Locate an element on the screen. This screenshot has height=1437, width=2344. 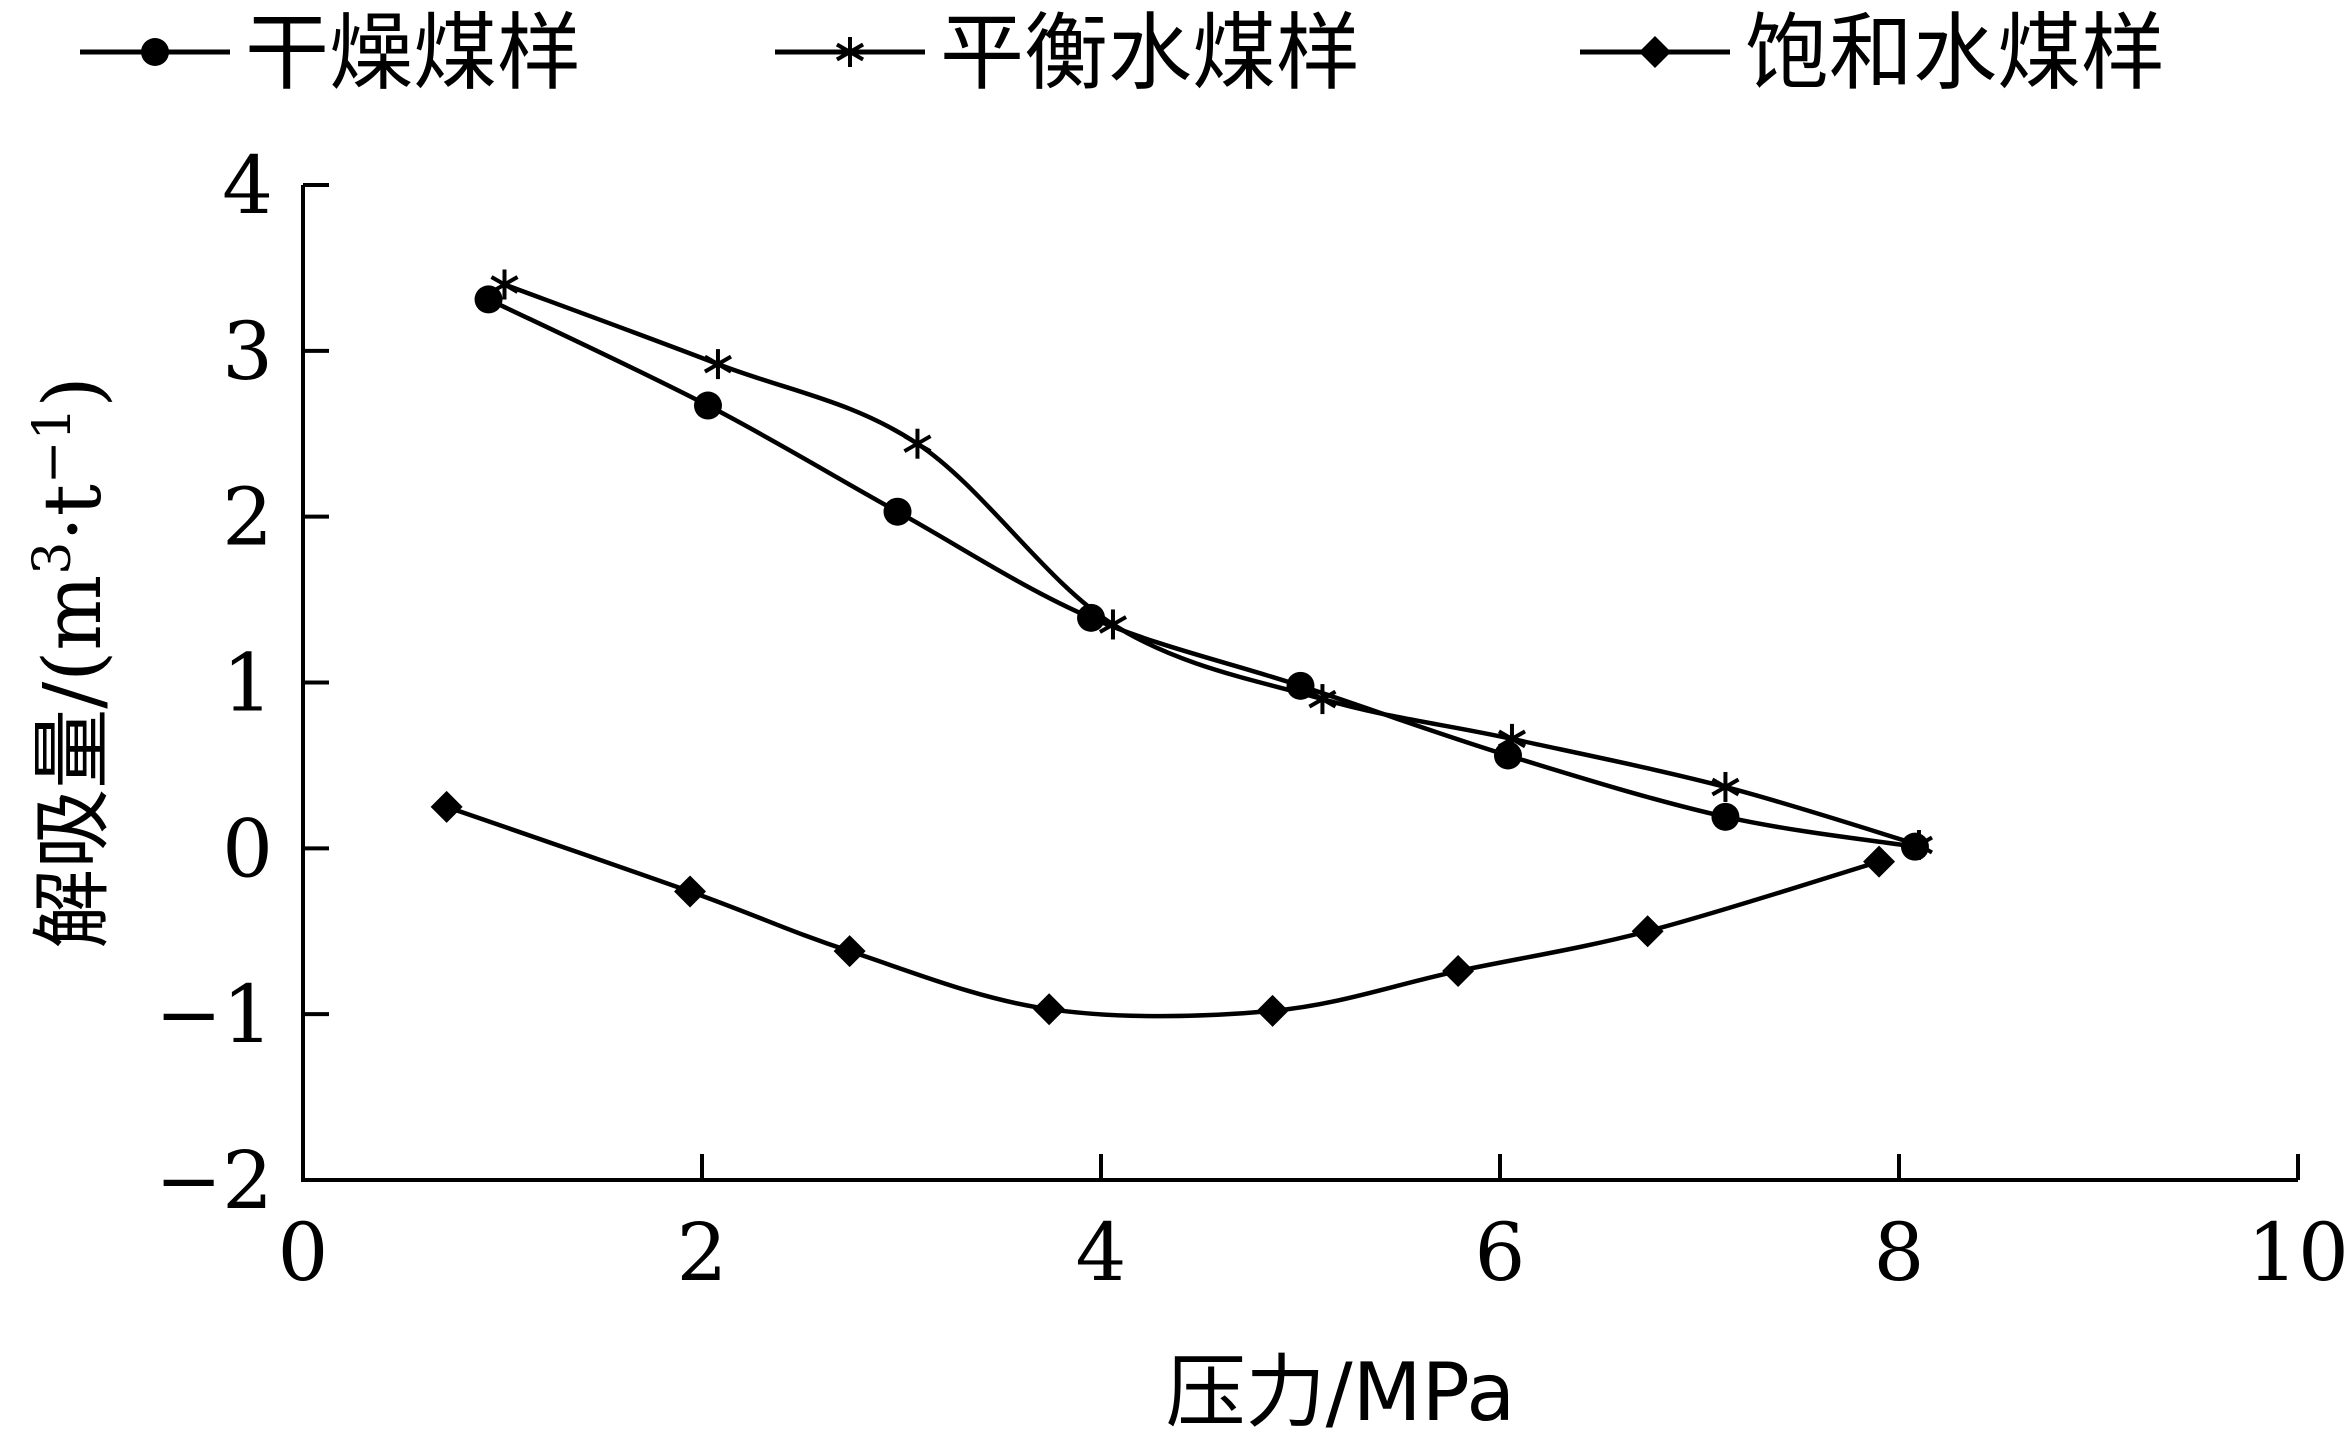
y-axis-title-unit-prefix: /(m is located at coordinates (72, 642).